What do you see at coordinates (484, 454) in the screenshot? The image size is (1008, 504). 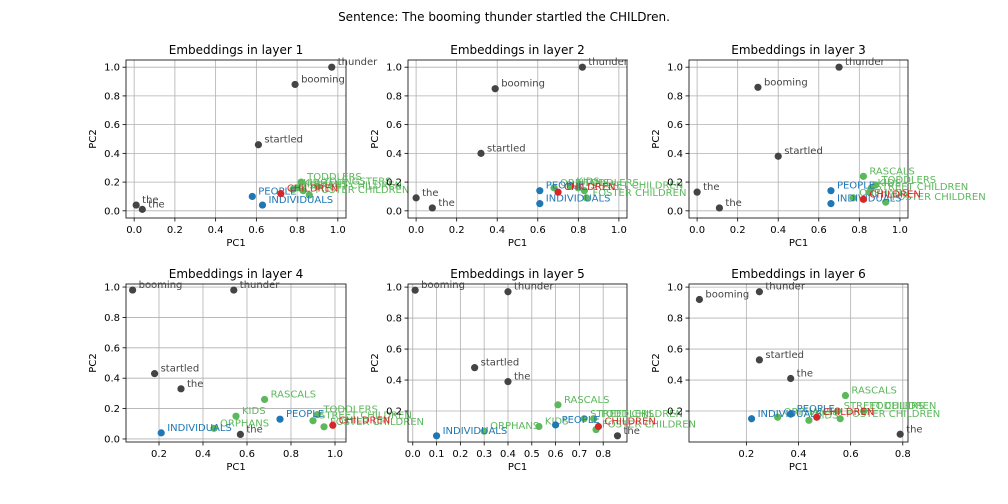 I see `x-tick-label: 0.3` at bounding box center [484, 454].